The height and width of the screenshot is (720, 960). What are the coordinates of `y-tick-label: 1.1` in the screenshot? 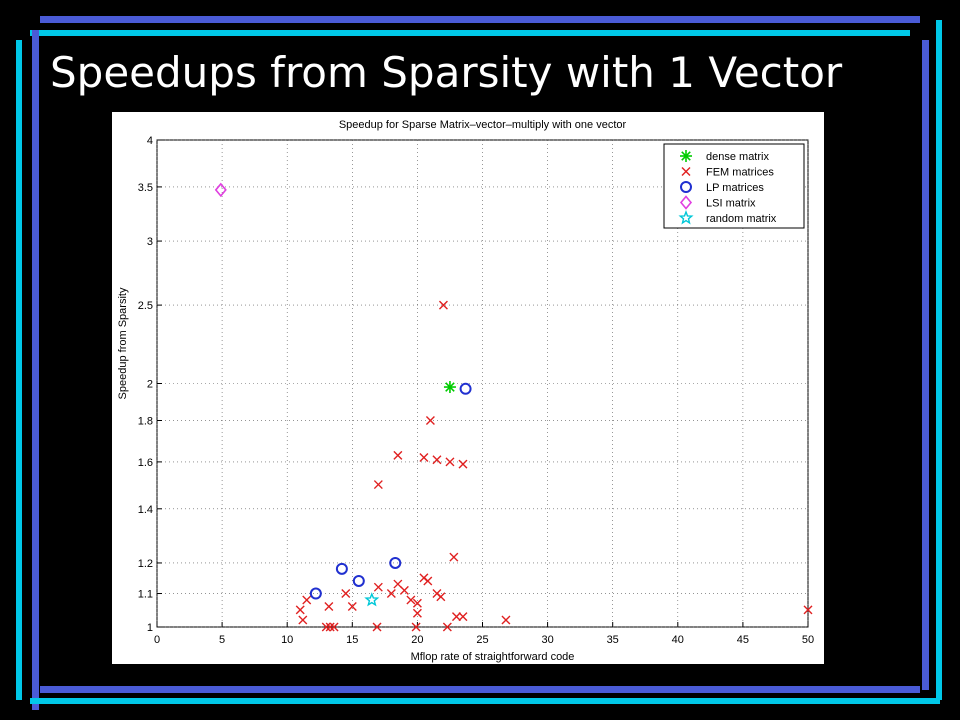 It's located at (145, 595).